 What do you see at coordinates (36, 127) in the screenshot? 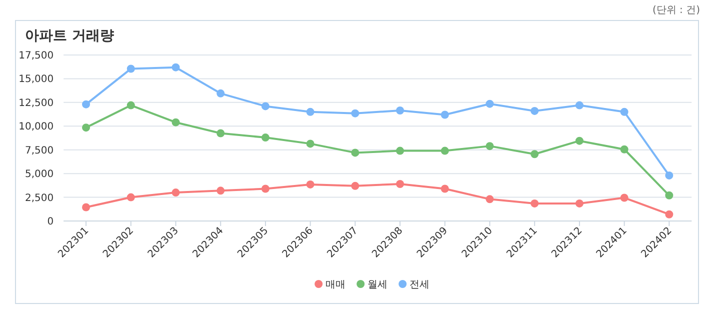
I see `y-tick-label: 10,000` at bounding box center [36, 127].